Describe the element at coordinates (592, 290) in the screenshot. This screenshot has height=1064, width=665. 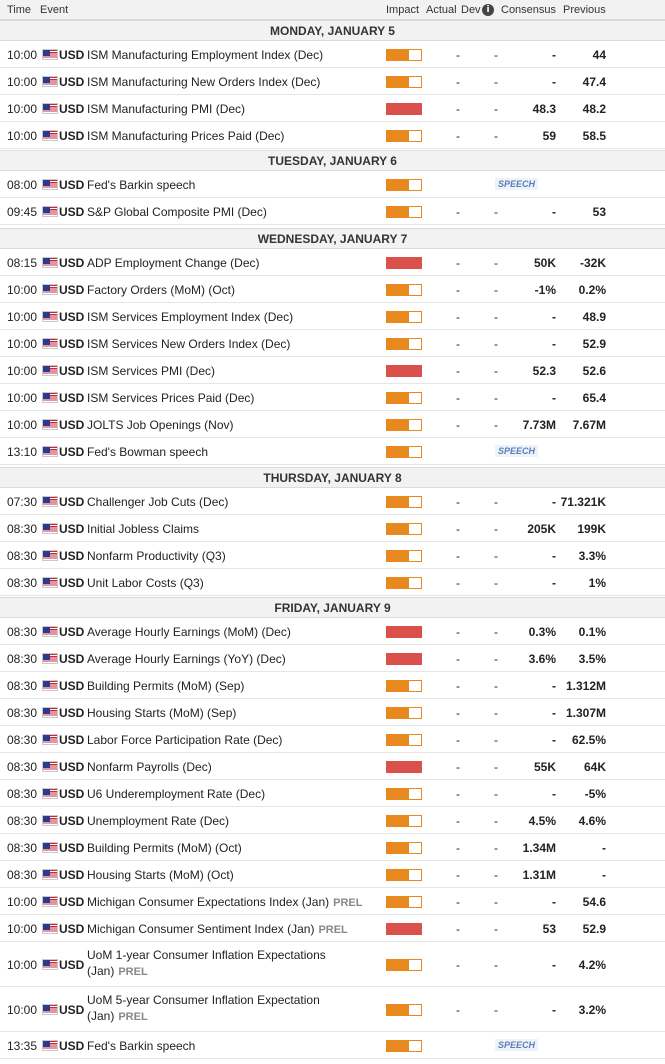
I see `previous-value: 0.2%` at that location.